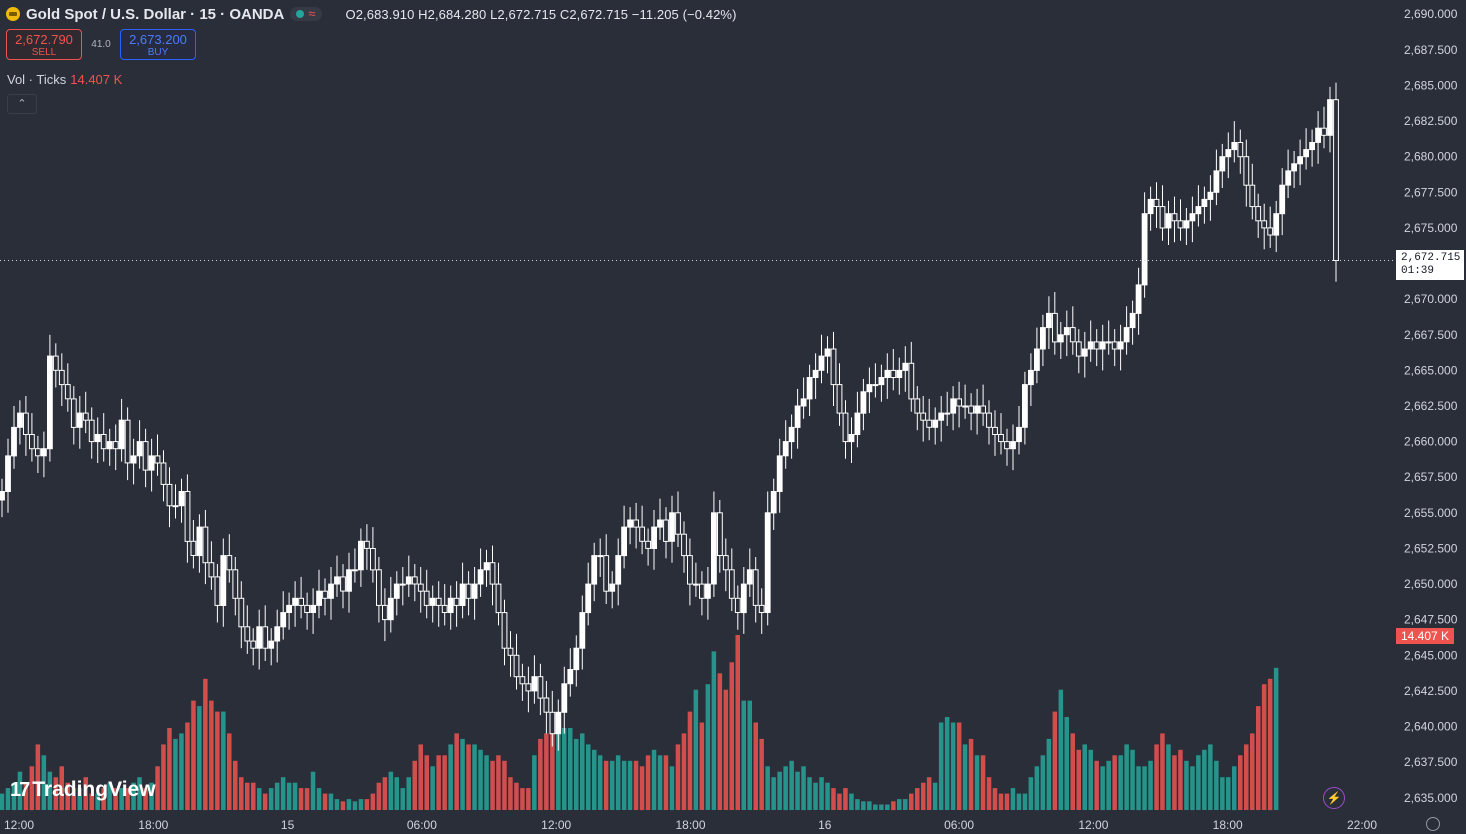 This screenshot has height=834, width=1466. What do you see at coordinates (44, 52) in the screenshot?
I see `sell-label: SELL` at bounding box center [44, 52].